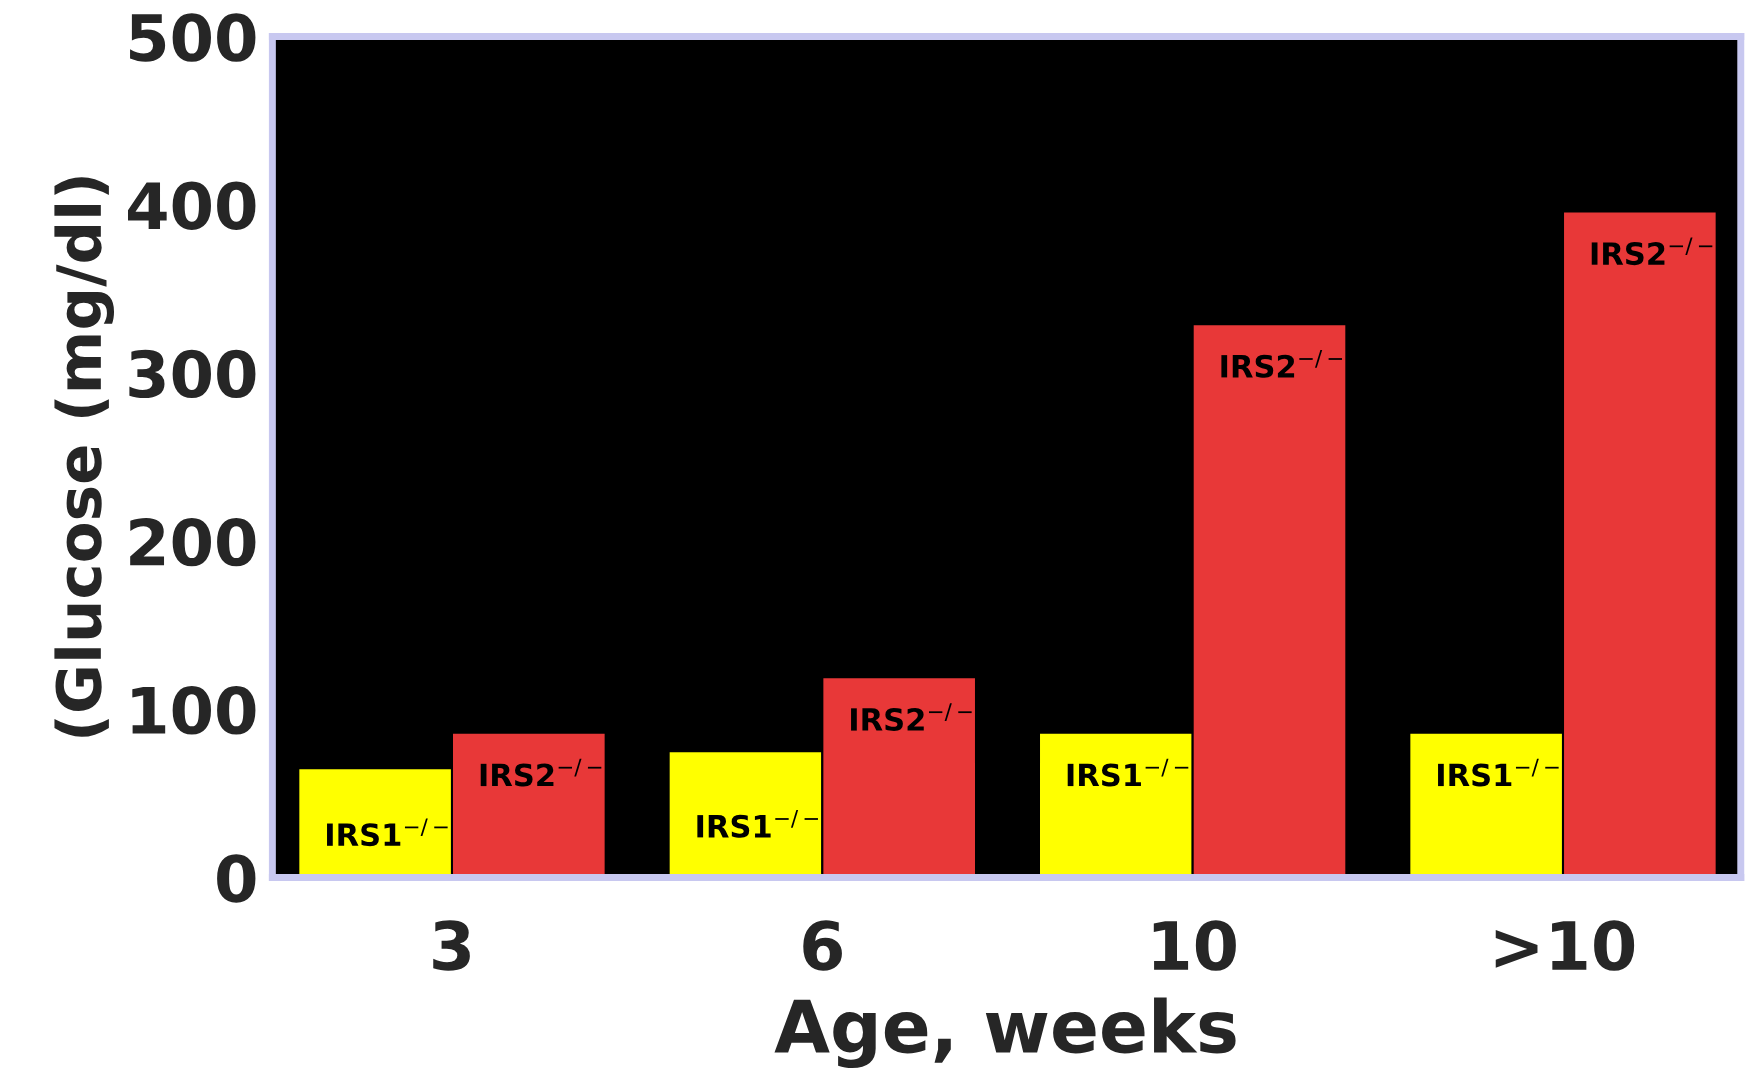 This screenshot has width=1746, height=1074. What do you see at coordinates (822, 945) in the screenshot?
I see `x-tick-label: 6` at bounding box center [822, 945].